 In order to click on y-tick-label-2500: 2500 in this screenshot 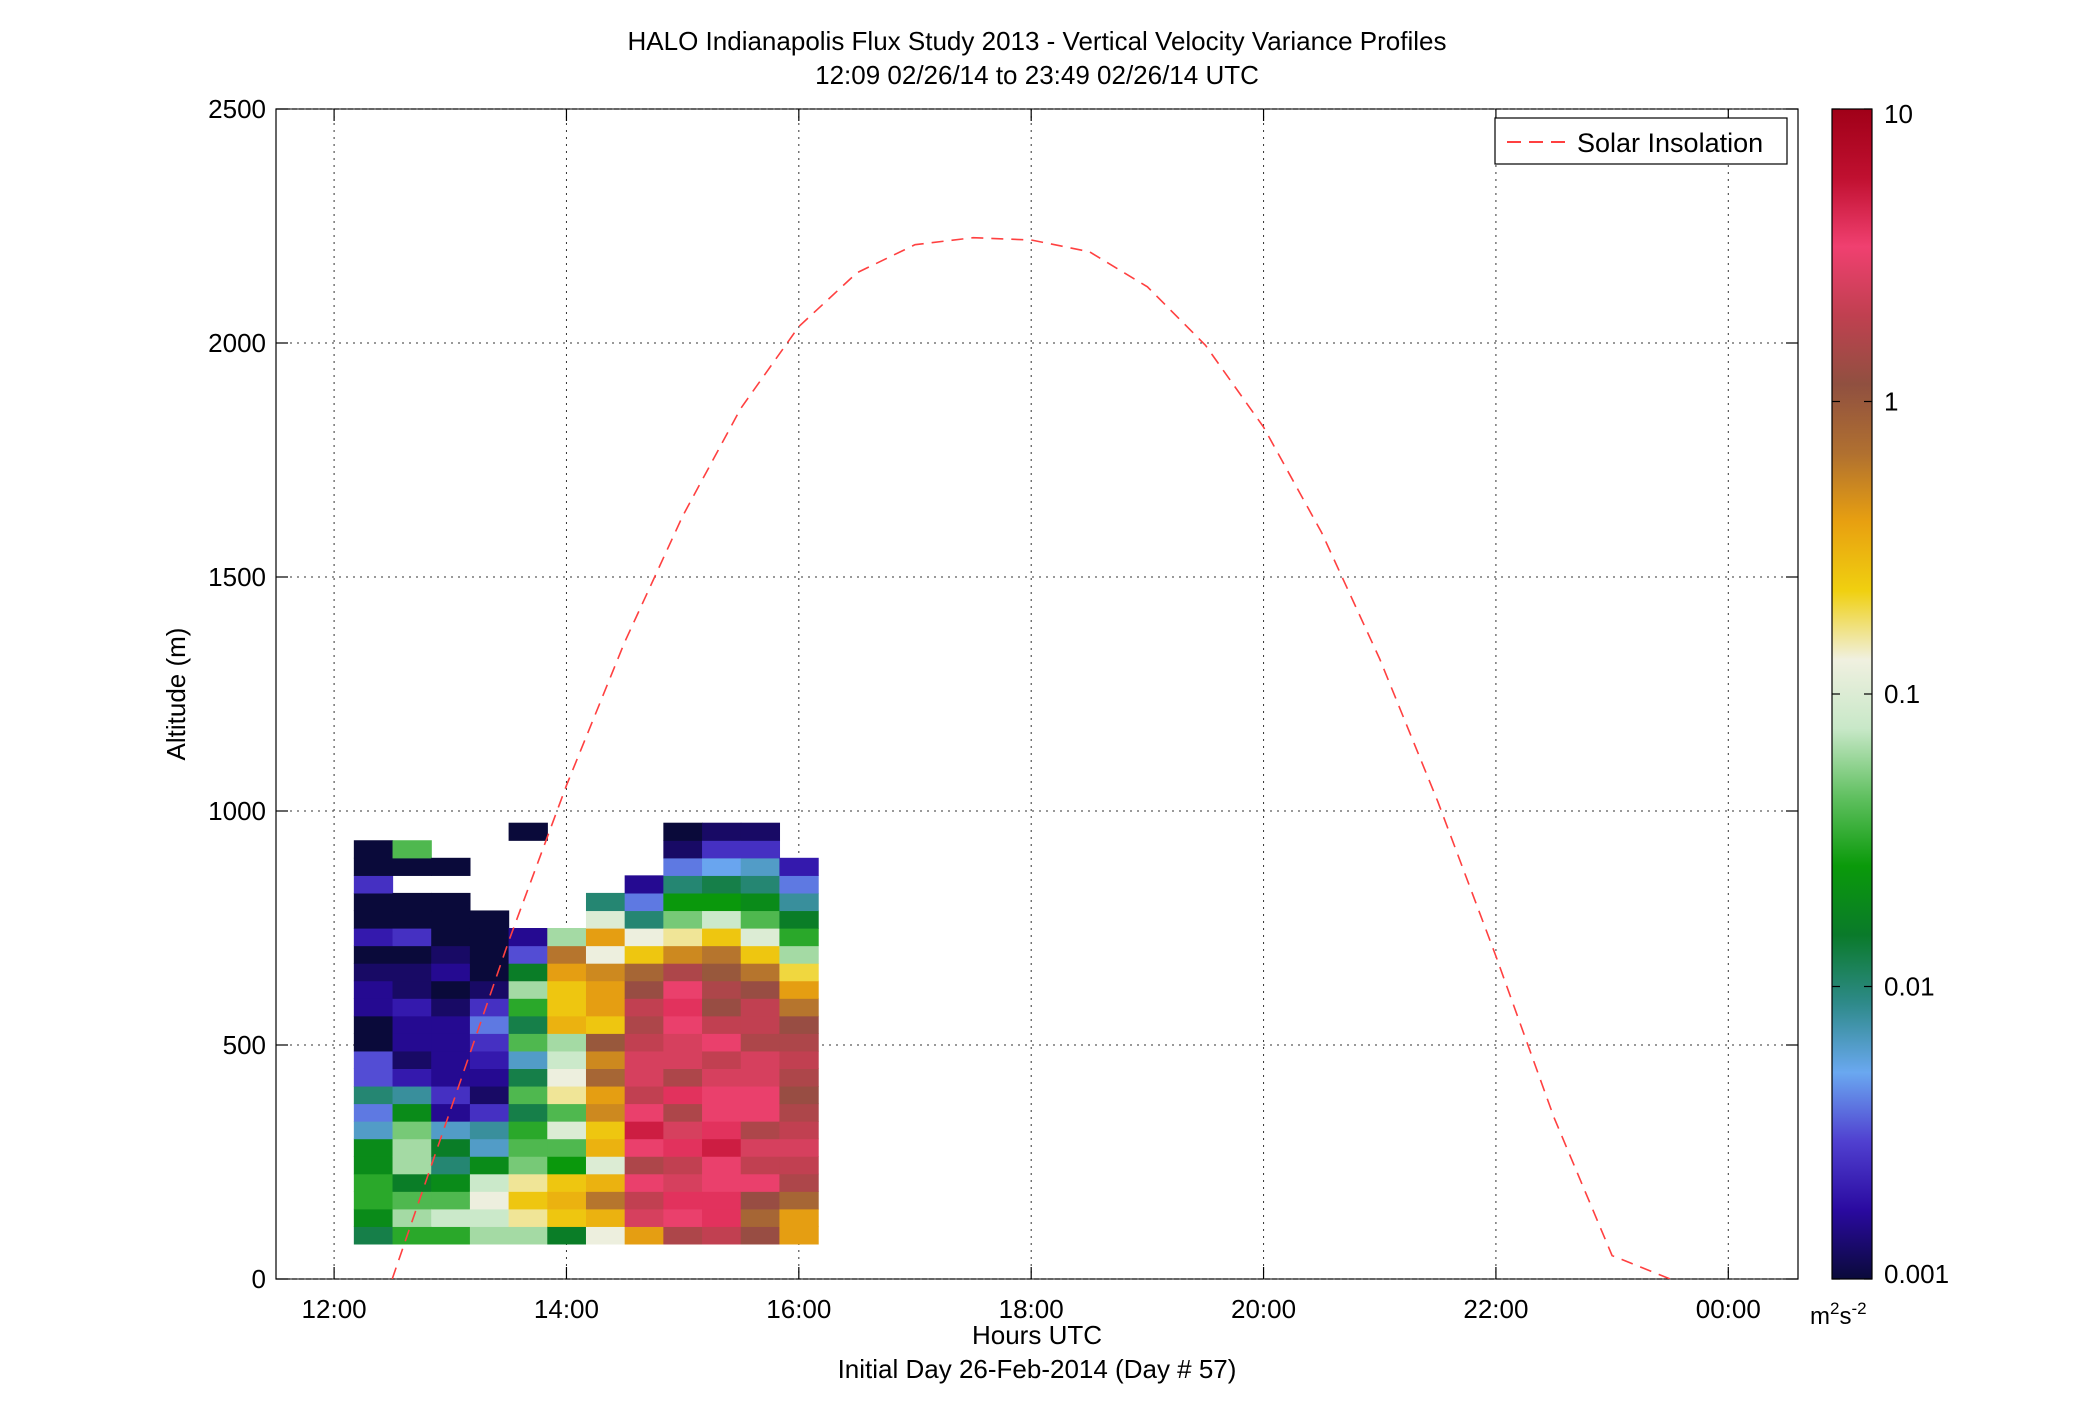, I will do `click(237, 109)`.